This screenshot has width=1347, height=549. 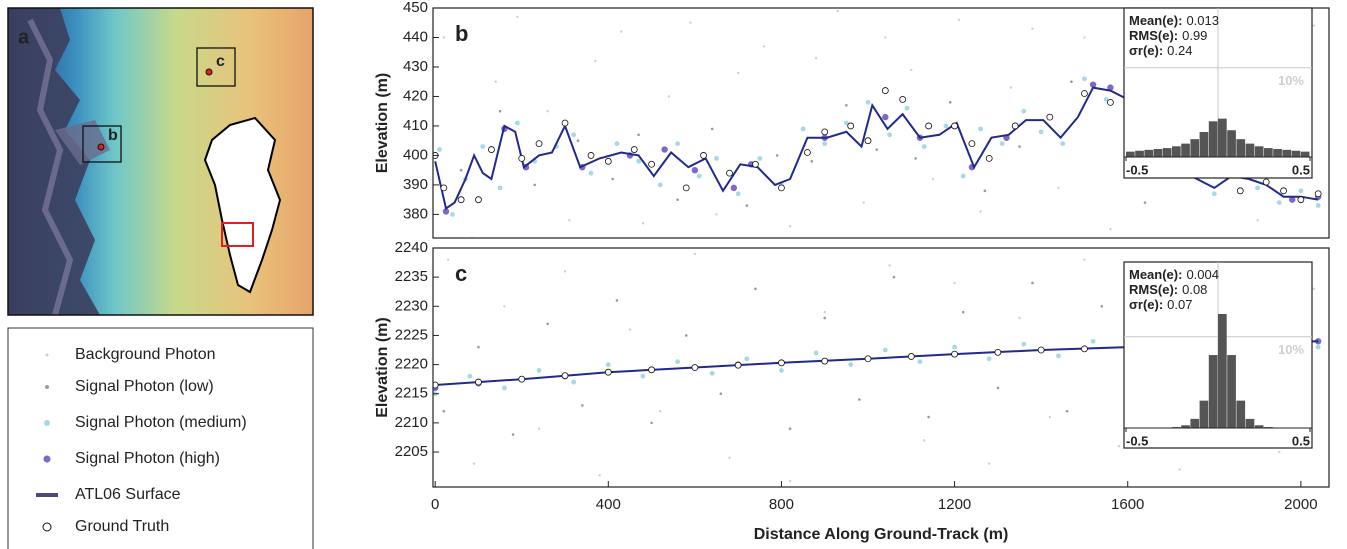 What do you see at coordinates (1127, 504) in the screenshot?
I see `x-tick-label: 1600` at bounding box center [1127, 504].